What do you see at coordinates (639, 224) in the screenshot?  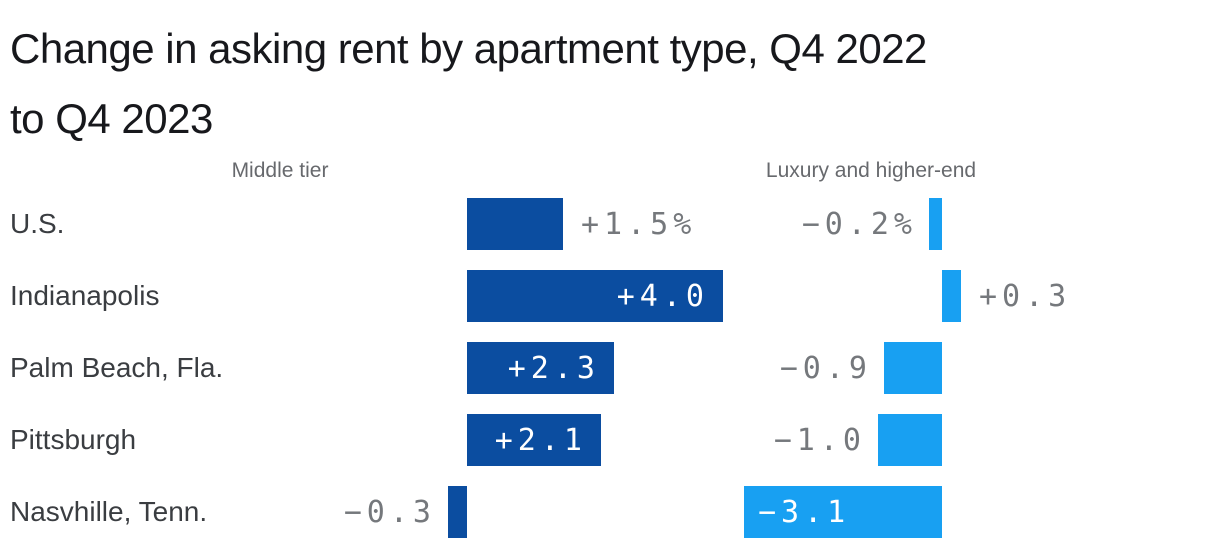 I see `value-label: +1.5%` at bounding box center [639, 224].